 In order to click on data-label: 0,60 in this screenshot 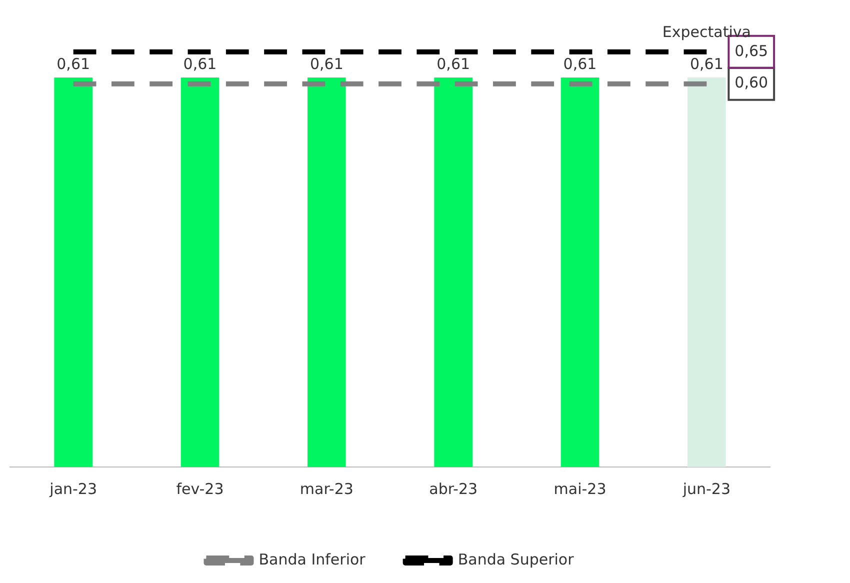, I will do `click(751, 83)`.